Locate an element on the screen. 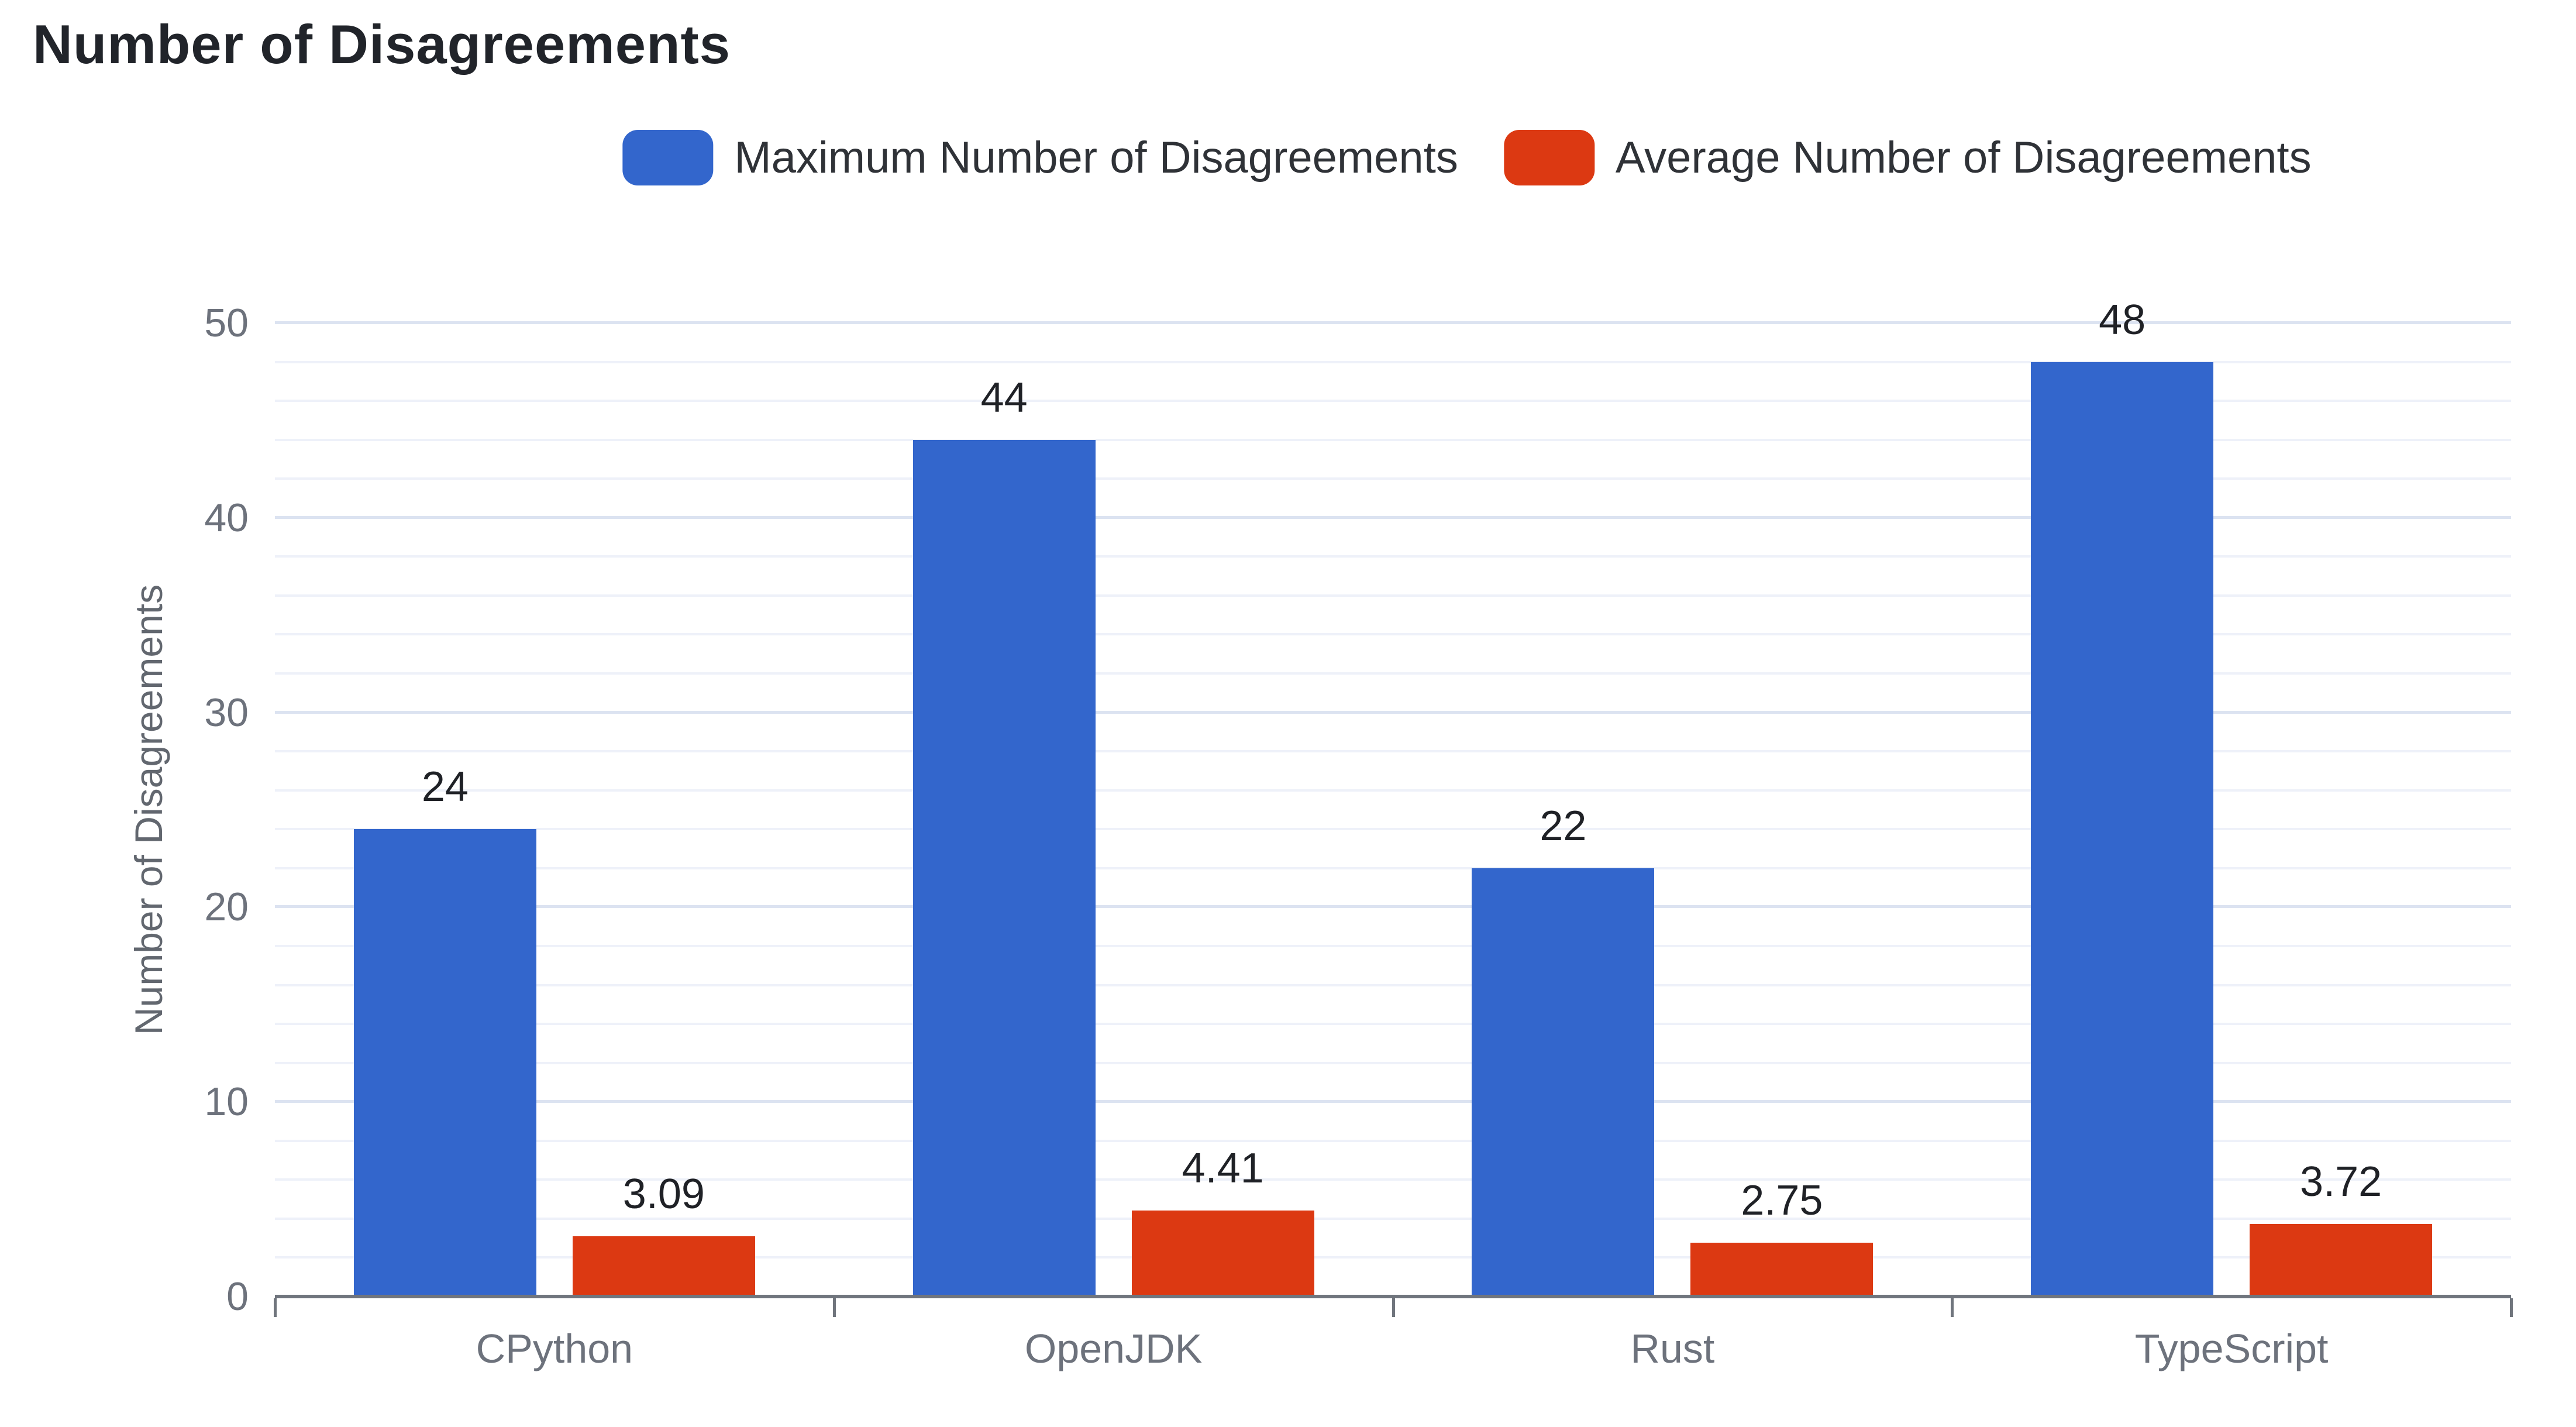 The width and height of the screenshot is (2576, 1427). bar-max-typescript is located at coordinates (2122, 829).